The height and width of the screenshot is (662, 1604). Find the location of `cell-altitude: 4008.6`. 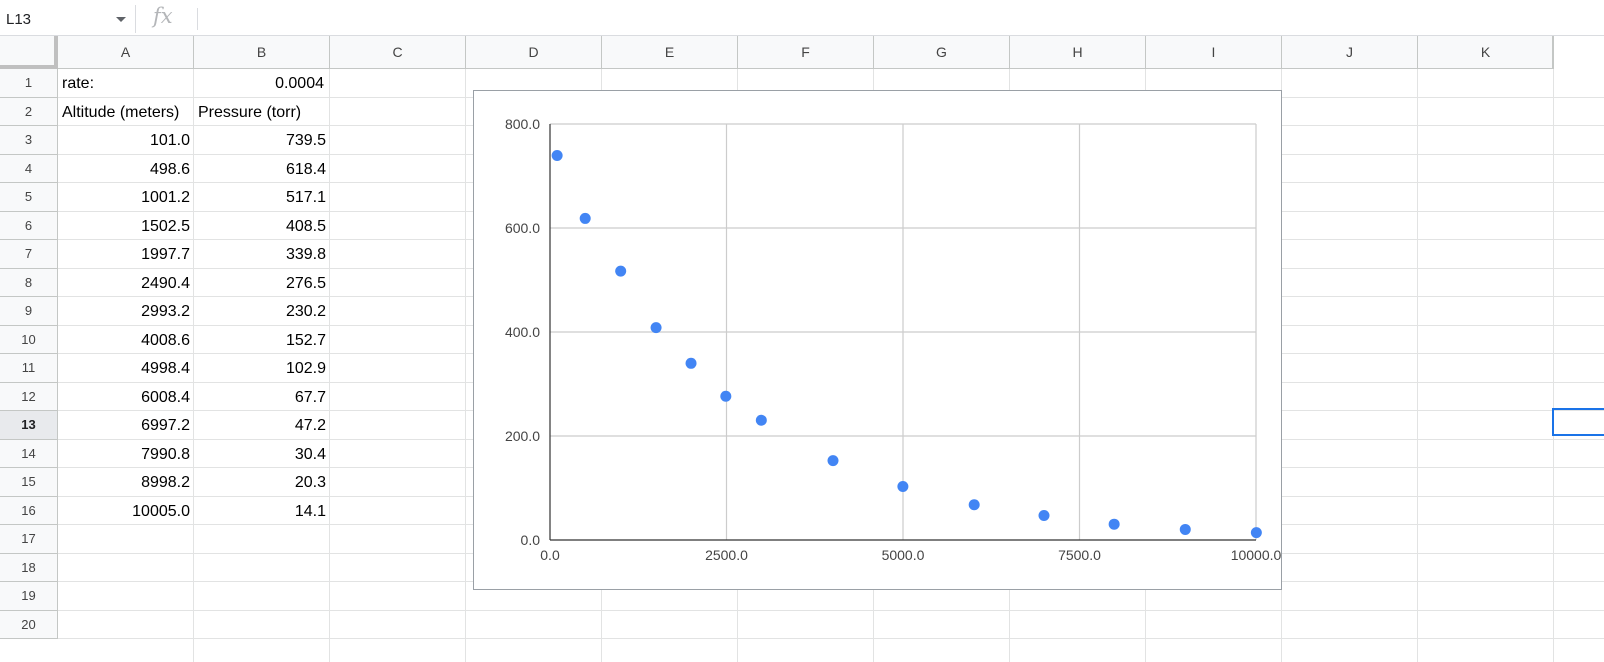

cell-altitude: 4008.6 is located at coordinates (165, 340).